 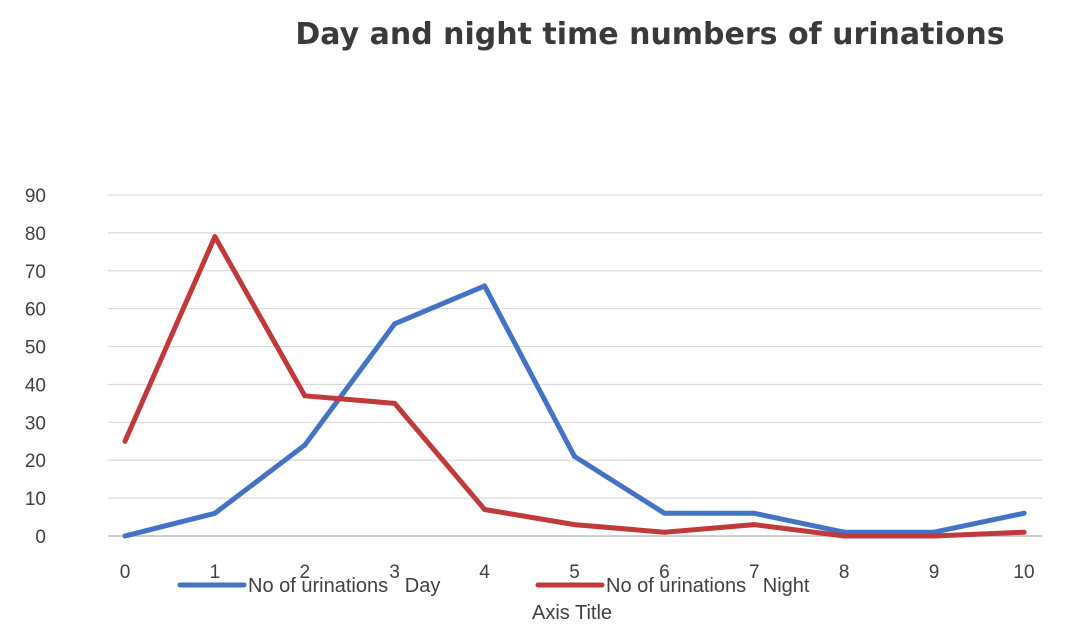 What do you see at coordinates (35, 348) in the screenshot?
I see `y-tick-label: 50` at bounding box center [35, 348].